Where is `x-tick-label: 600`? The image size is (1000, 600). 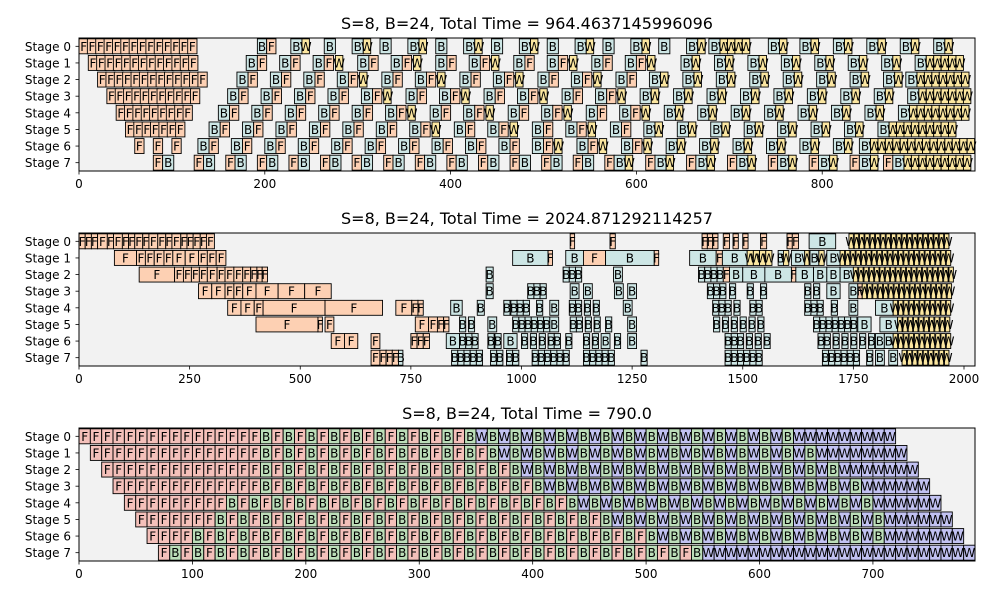 x-tick-label: 600 is located at coordinates (636, 184).